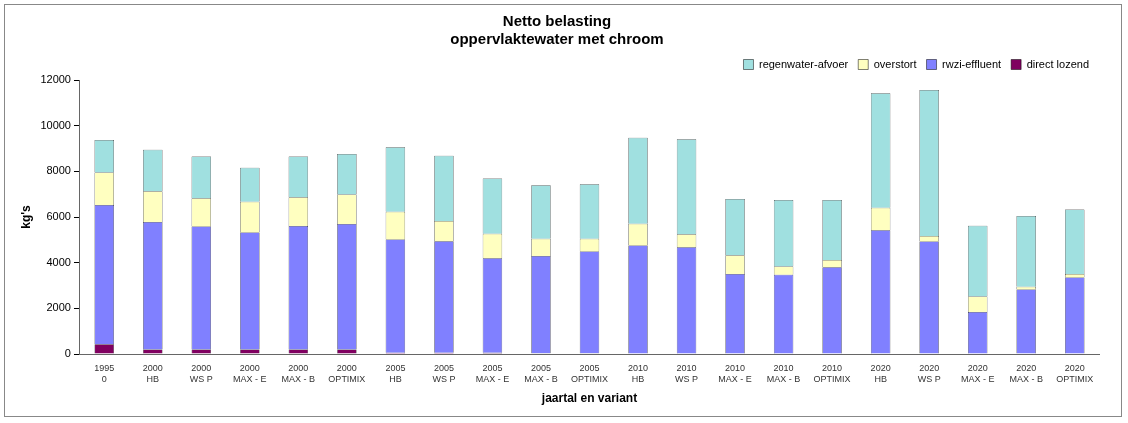 The height and width of the screenshot is (423, 1128). What do you see at coordinates (832, 373) in the screenshot?
I see `x-tick-label: 2010 OPTIMIX` at bounding box center [832, 373].